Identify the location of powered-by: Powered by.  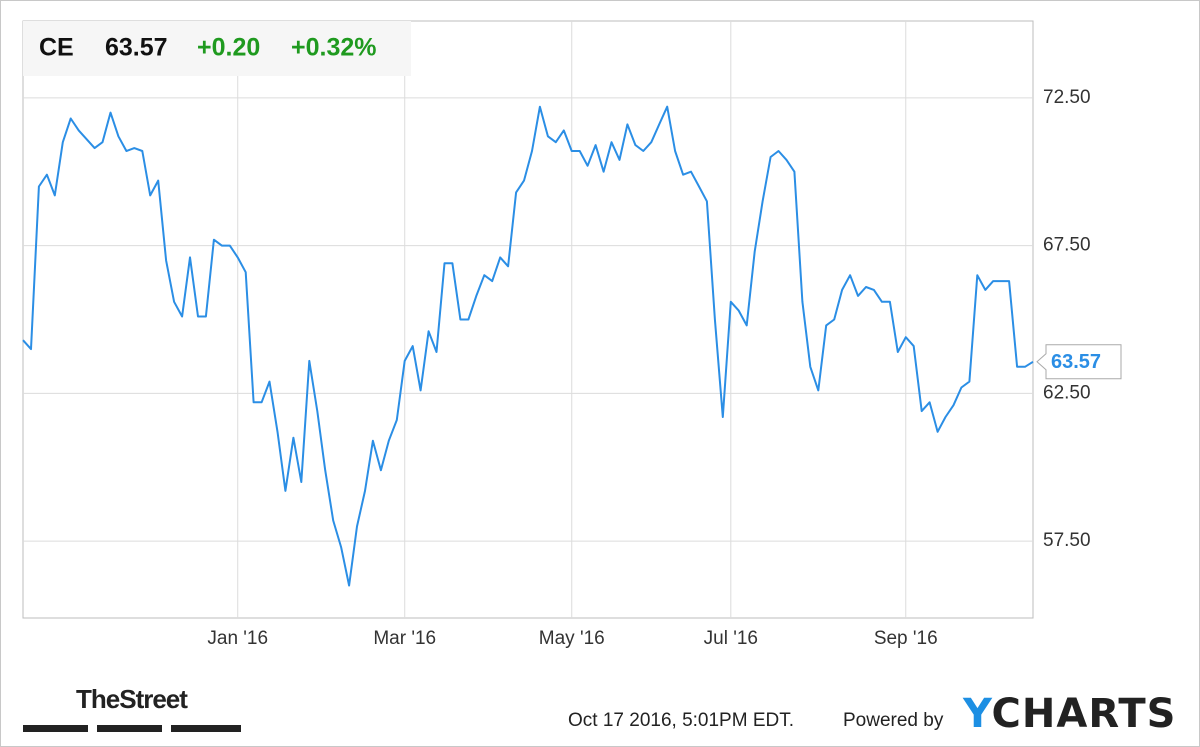
(893, 720).